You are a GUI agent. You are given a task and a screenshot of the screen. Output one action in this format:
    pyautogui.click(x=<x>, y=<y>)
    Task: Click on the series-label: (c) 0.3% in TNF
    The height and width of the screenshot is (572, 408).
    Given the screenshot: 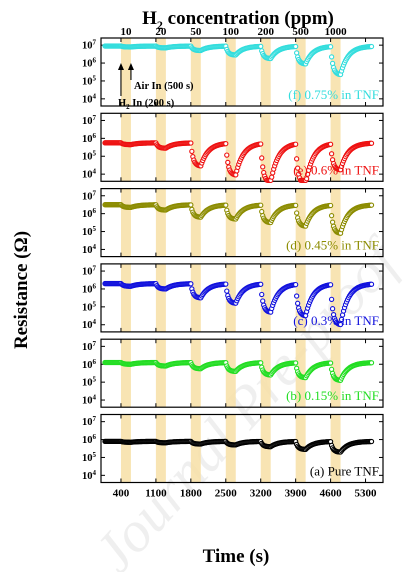 What is the action you would take?
    pyautogui.click(x=336, y=320)
    